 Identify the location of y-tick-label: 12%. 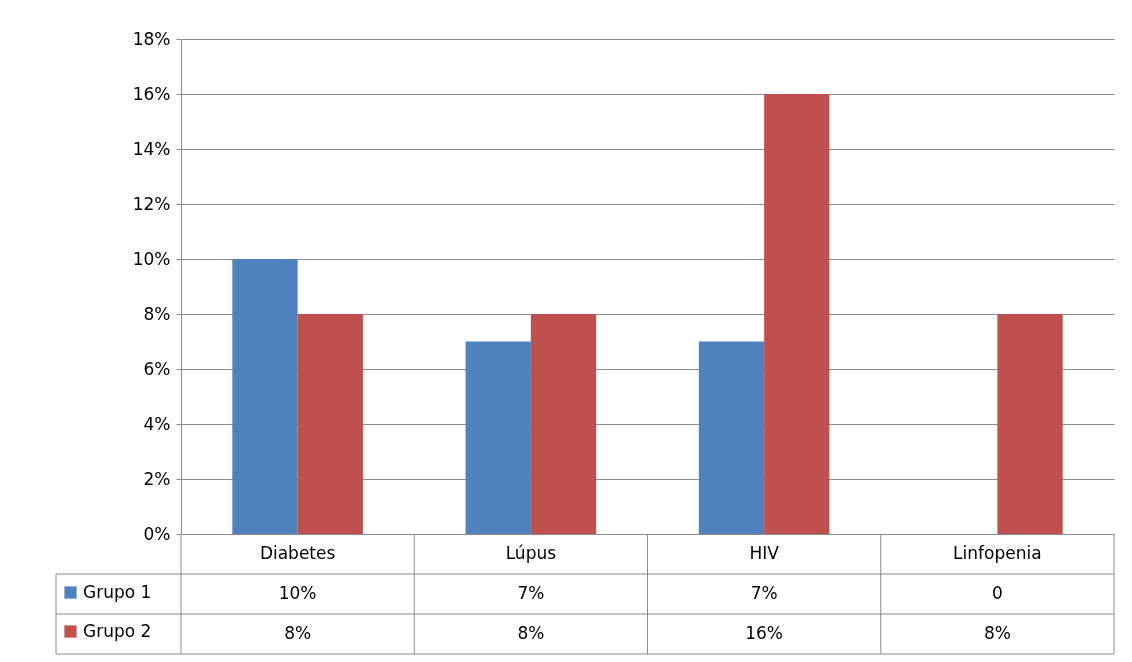
(151, 203).